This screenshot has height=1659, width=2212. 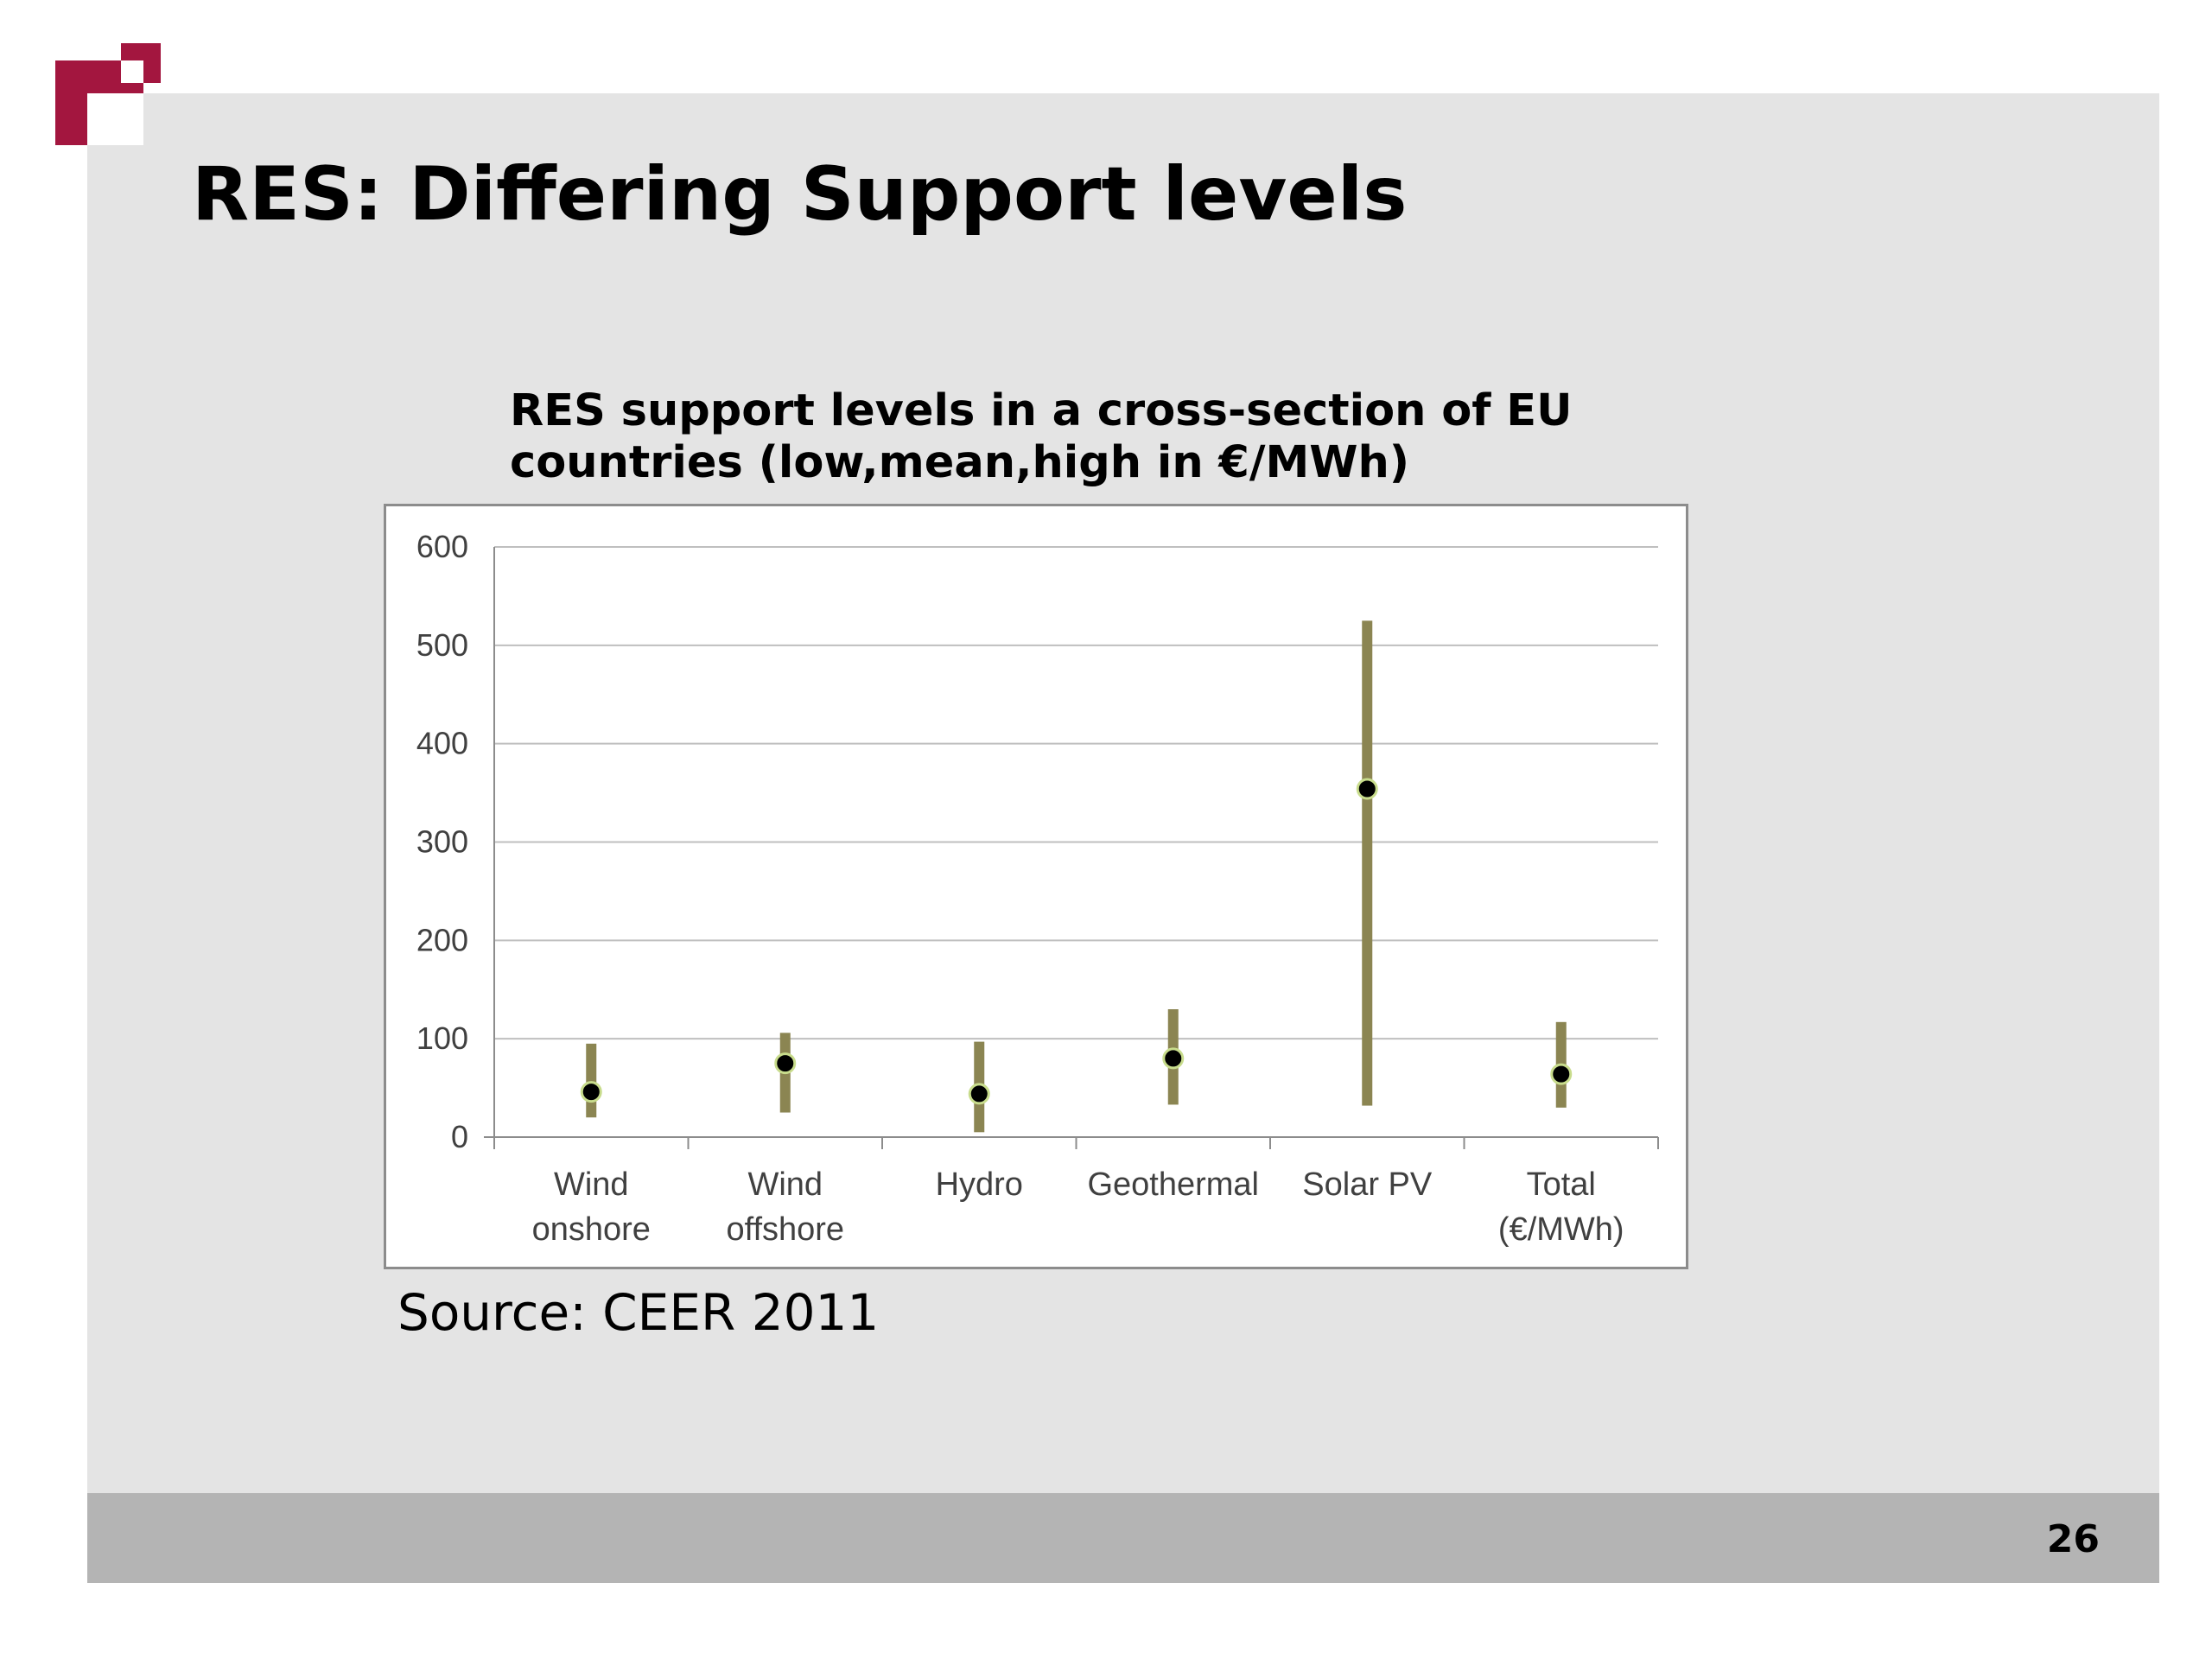 I want to click on source-note: Source: CEER 2011, so click(x=638, y=1312).